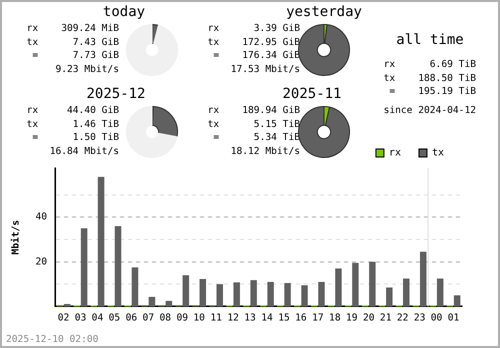 This screenshot has width=500, height=348. I want to click on x-tick-label: 08, so click(166, 318).